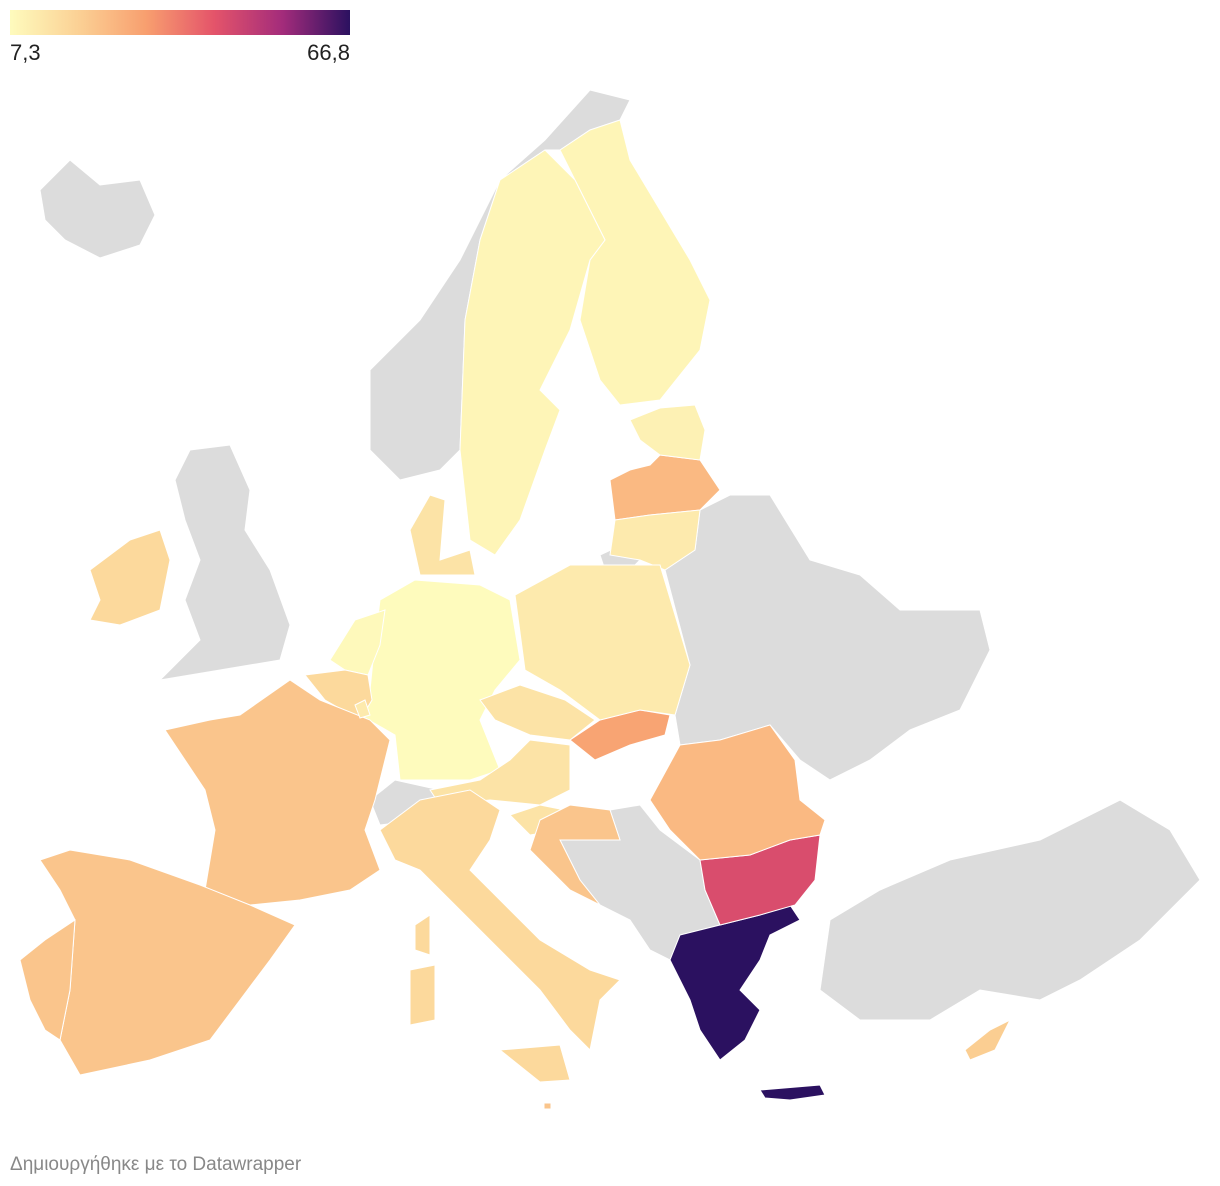 This screenshot has height=1186, width=1220. Describe the element at coordinates (156, 1164) in the screenshot. I see `source-credit: Δημιουργήθηκε με το Datawrapper` at that location.